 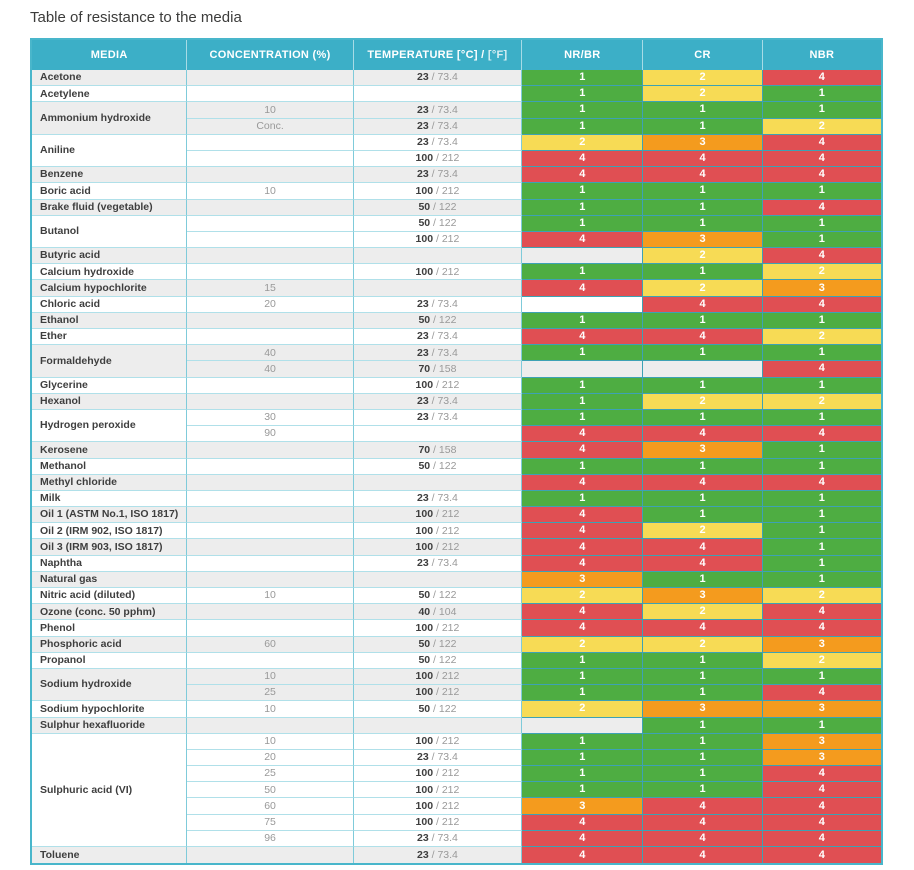 I want to click on table-row: Chloric acid 20 23 / 73.4 4 4, so click(x=456, y=304).